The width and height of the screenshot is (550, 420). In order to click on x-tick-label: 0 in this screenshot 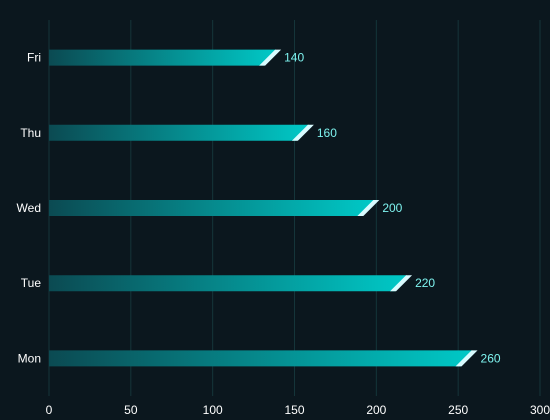, I will do `click(49, 410)`.